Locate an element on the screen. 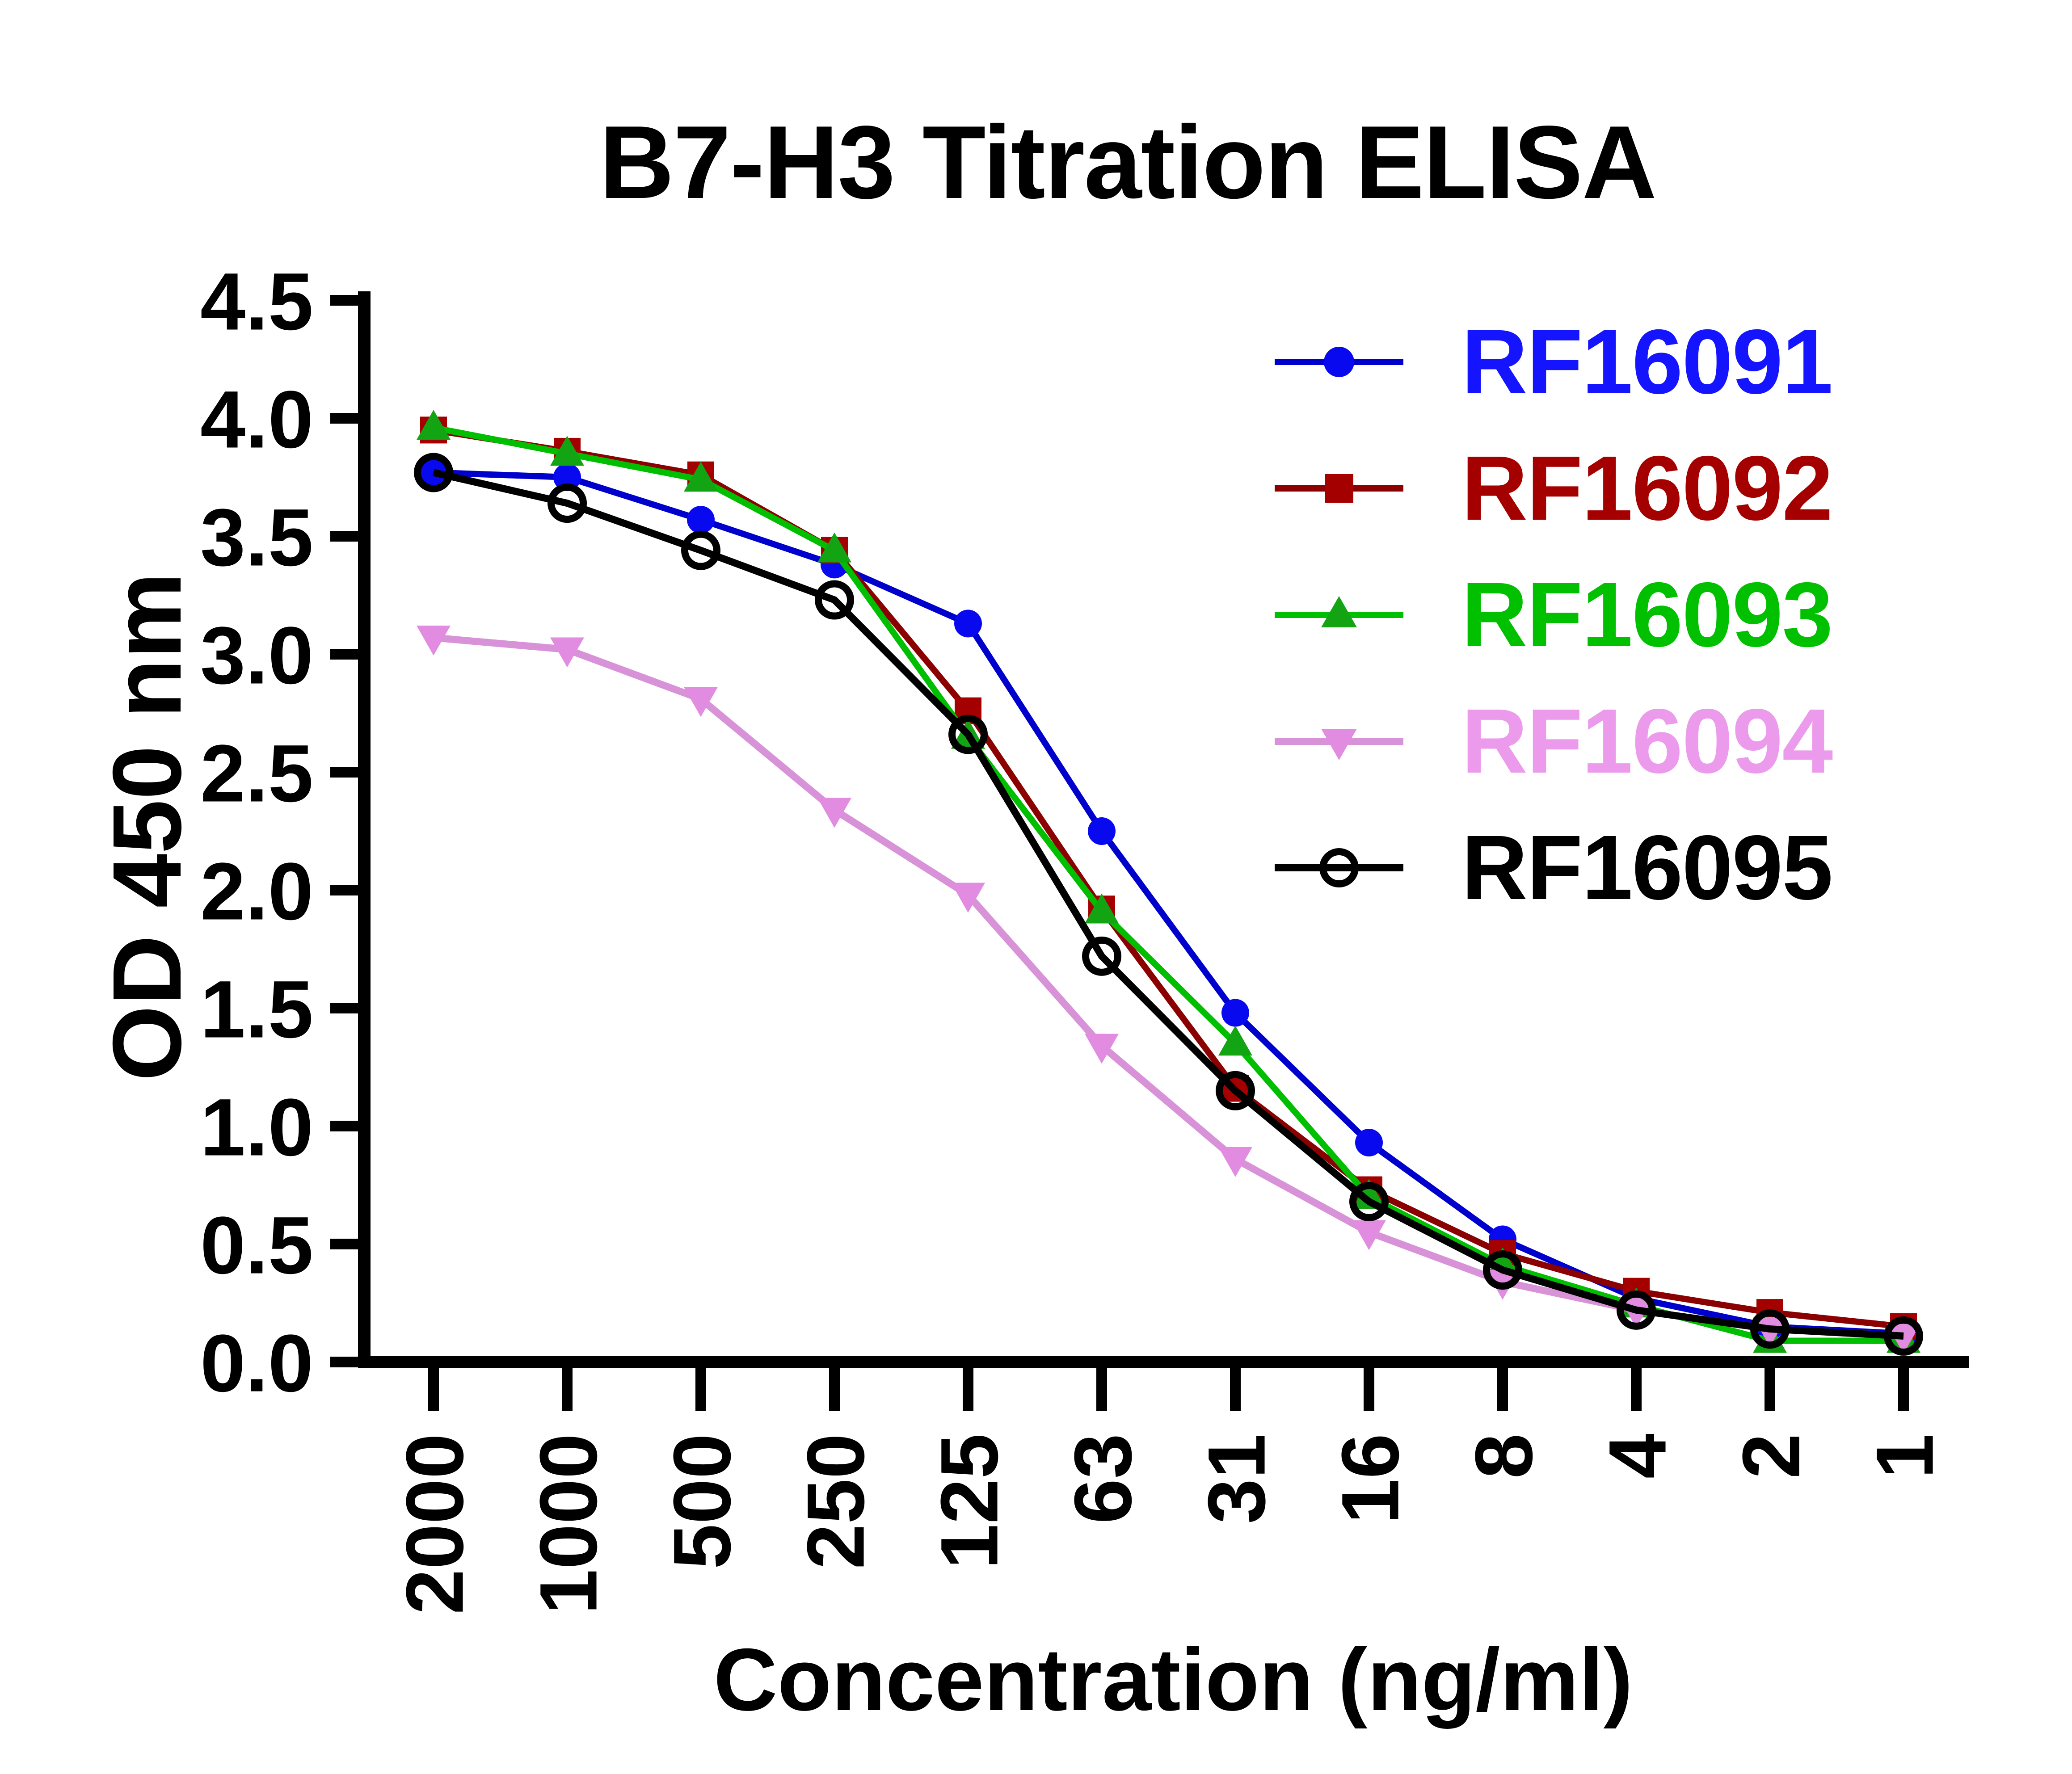  legend-label: RF16093 is located at coordinates (1647, 615).